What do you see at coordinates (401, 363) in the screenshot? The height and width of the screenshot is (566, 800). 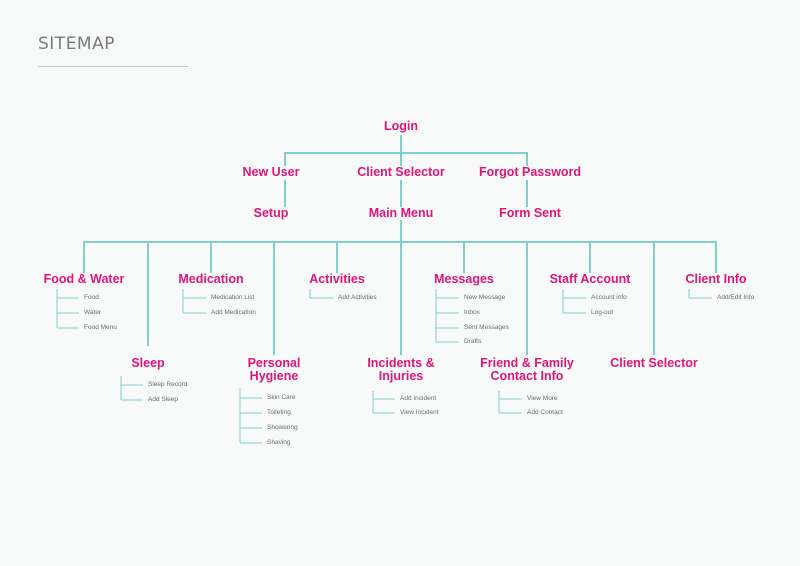 I see `node-incidents-line1: Incidents &` at bounding box center [401, 363].